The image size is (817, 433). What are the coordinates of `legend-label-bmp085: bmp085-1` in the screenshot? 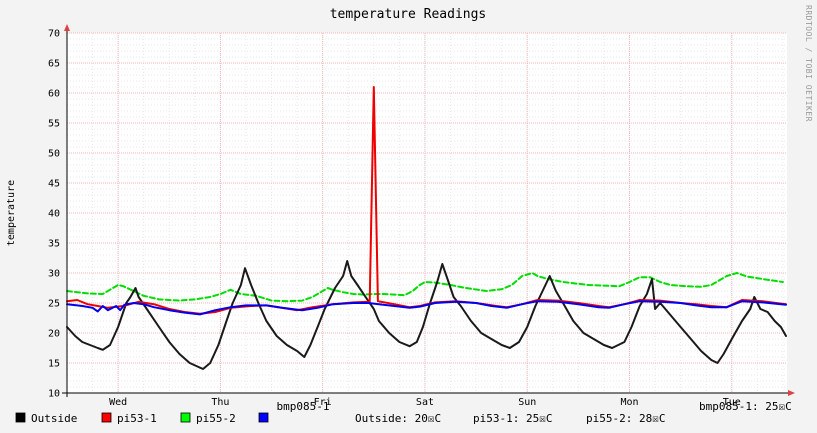 It's located at (303, 406).